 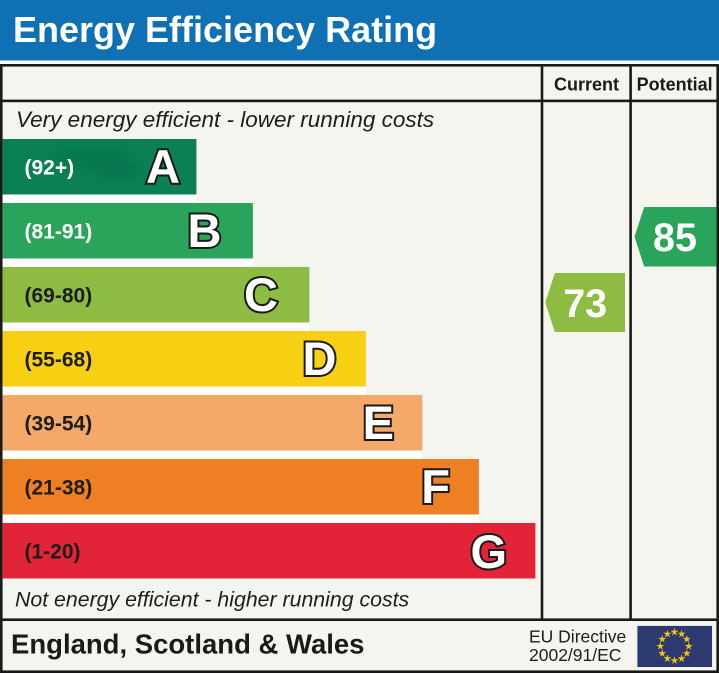 I want to click on svg-text: 2002/91/EC, so click(x=575, y=655).